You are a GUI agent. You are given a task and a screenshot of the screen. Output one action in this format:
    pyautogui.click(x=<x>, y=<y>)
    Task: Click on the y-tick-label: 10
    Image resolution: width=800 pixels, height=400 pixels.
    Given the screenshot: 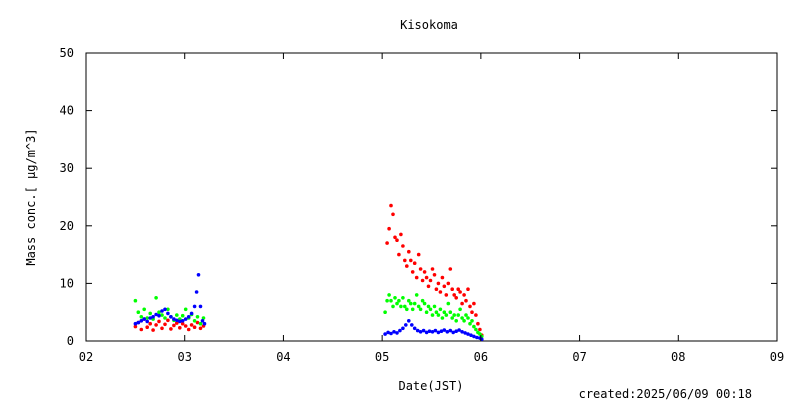 What is the action you would take?
    pyautogui.click(x=67, y=283)
    